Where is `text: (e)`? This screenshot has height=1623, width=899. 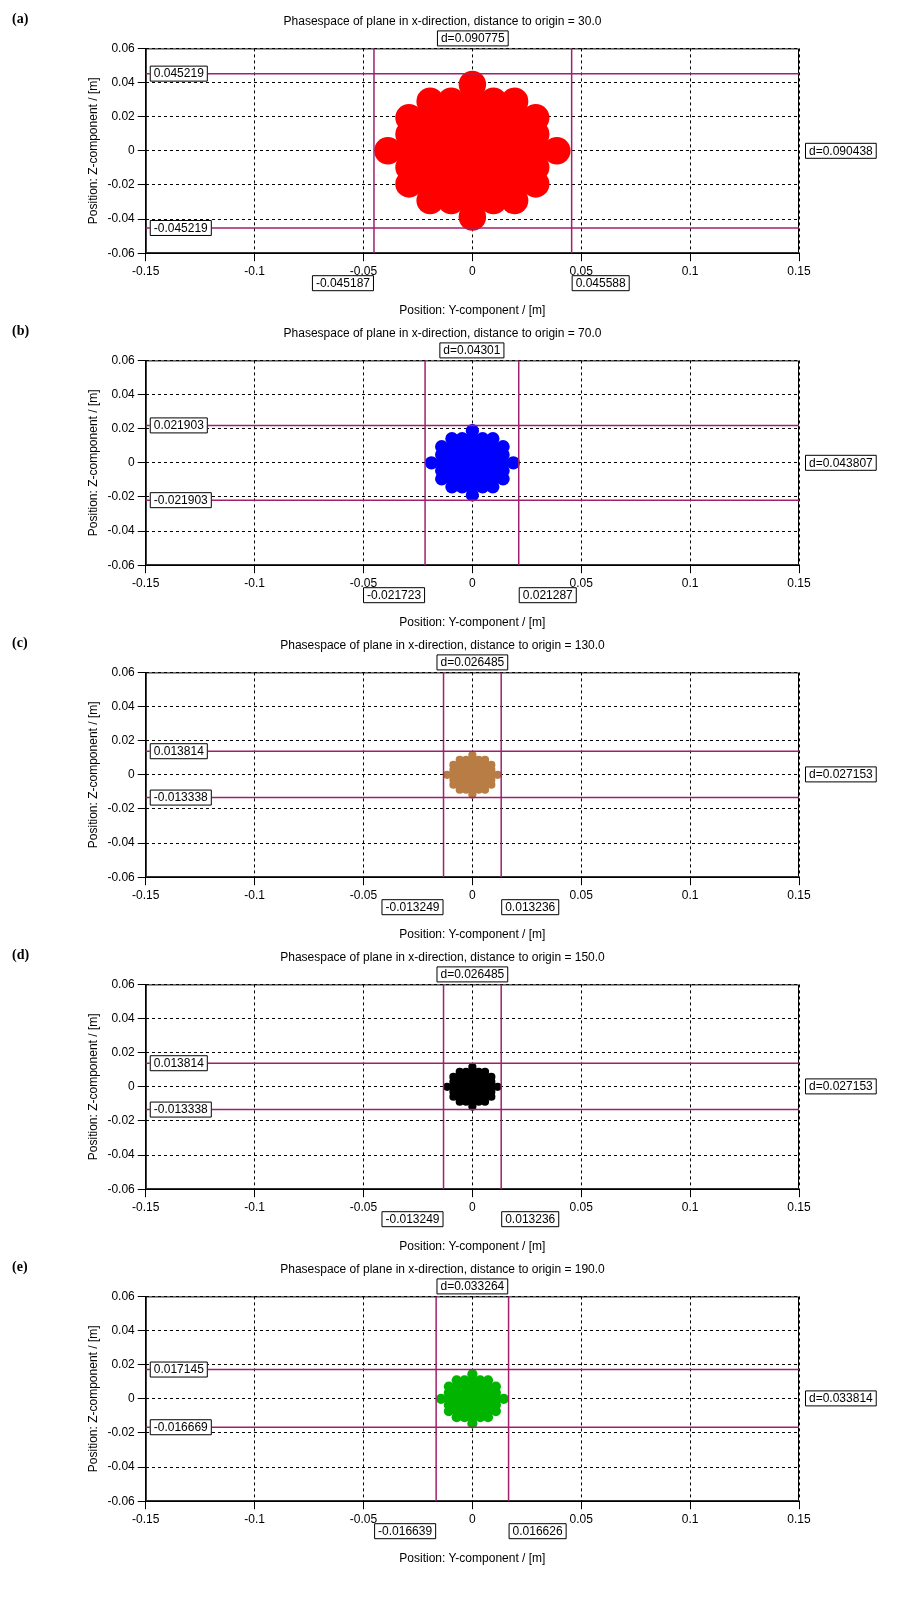 text: (e) is located at coordinates (20, 1266).